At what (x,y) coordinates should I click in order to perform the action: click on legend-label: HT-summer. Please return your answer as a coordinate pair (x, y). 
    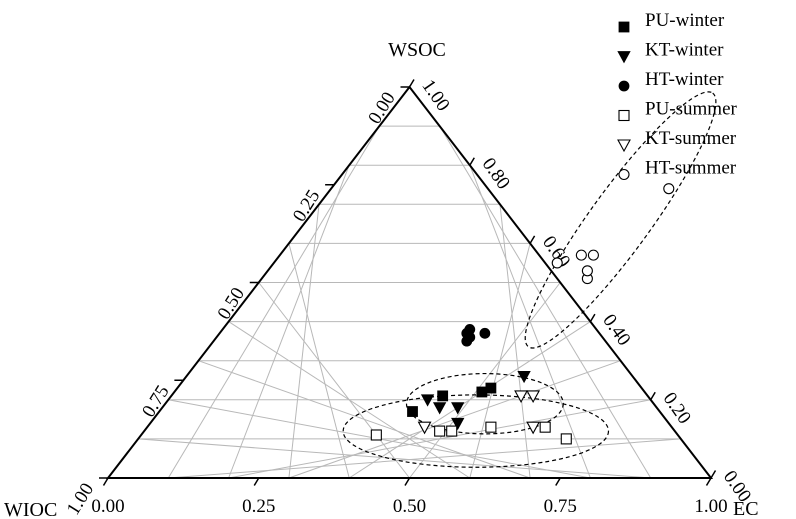
    Looking at the image, I should click on (691, 168).